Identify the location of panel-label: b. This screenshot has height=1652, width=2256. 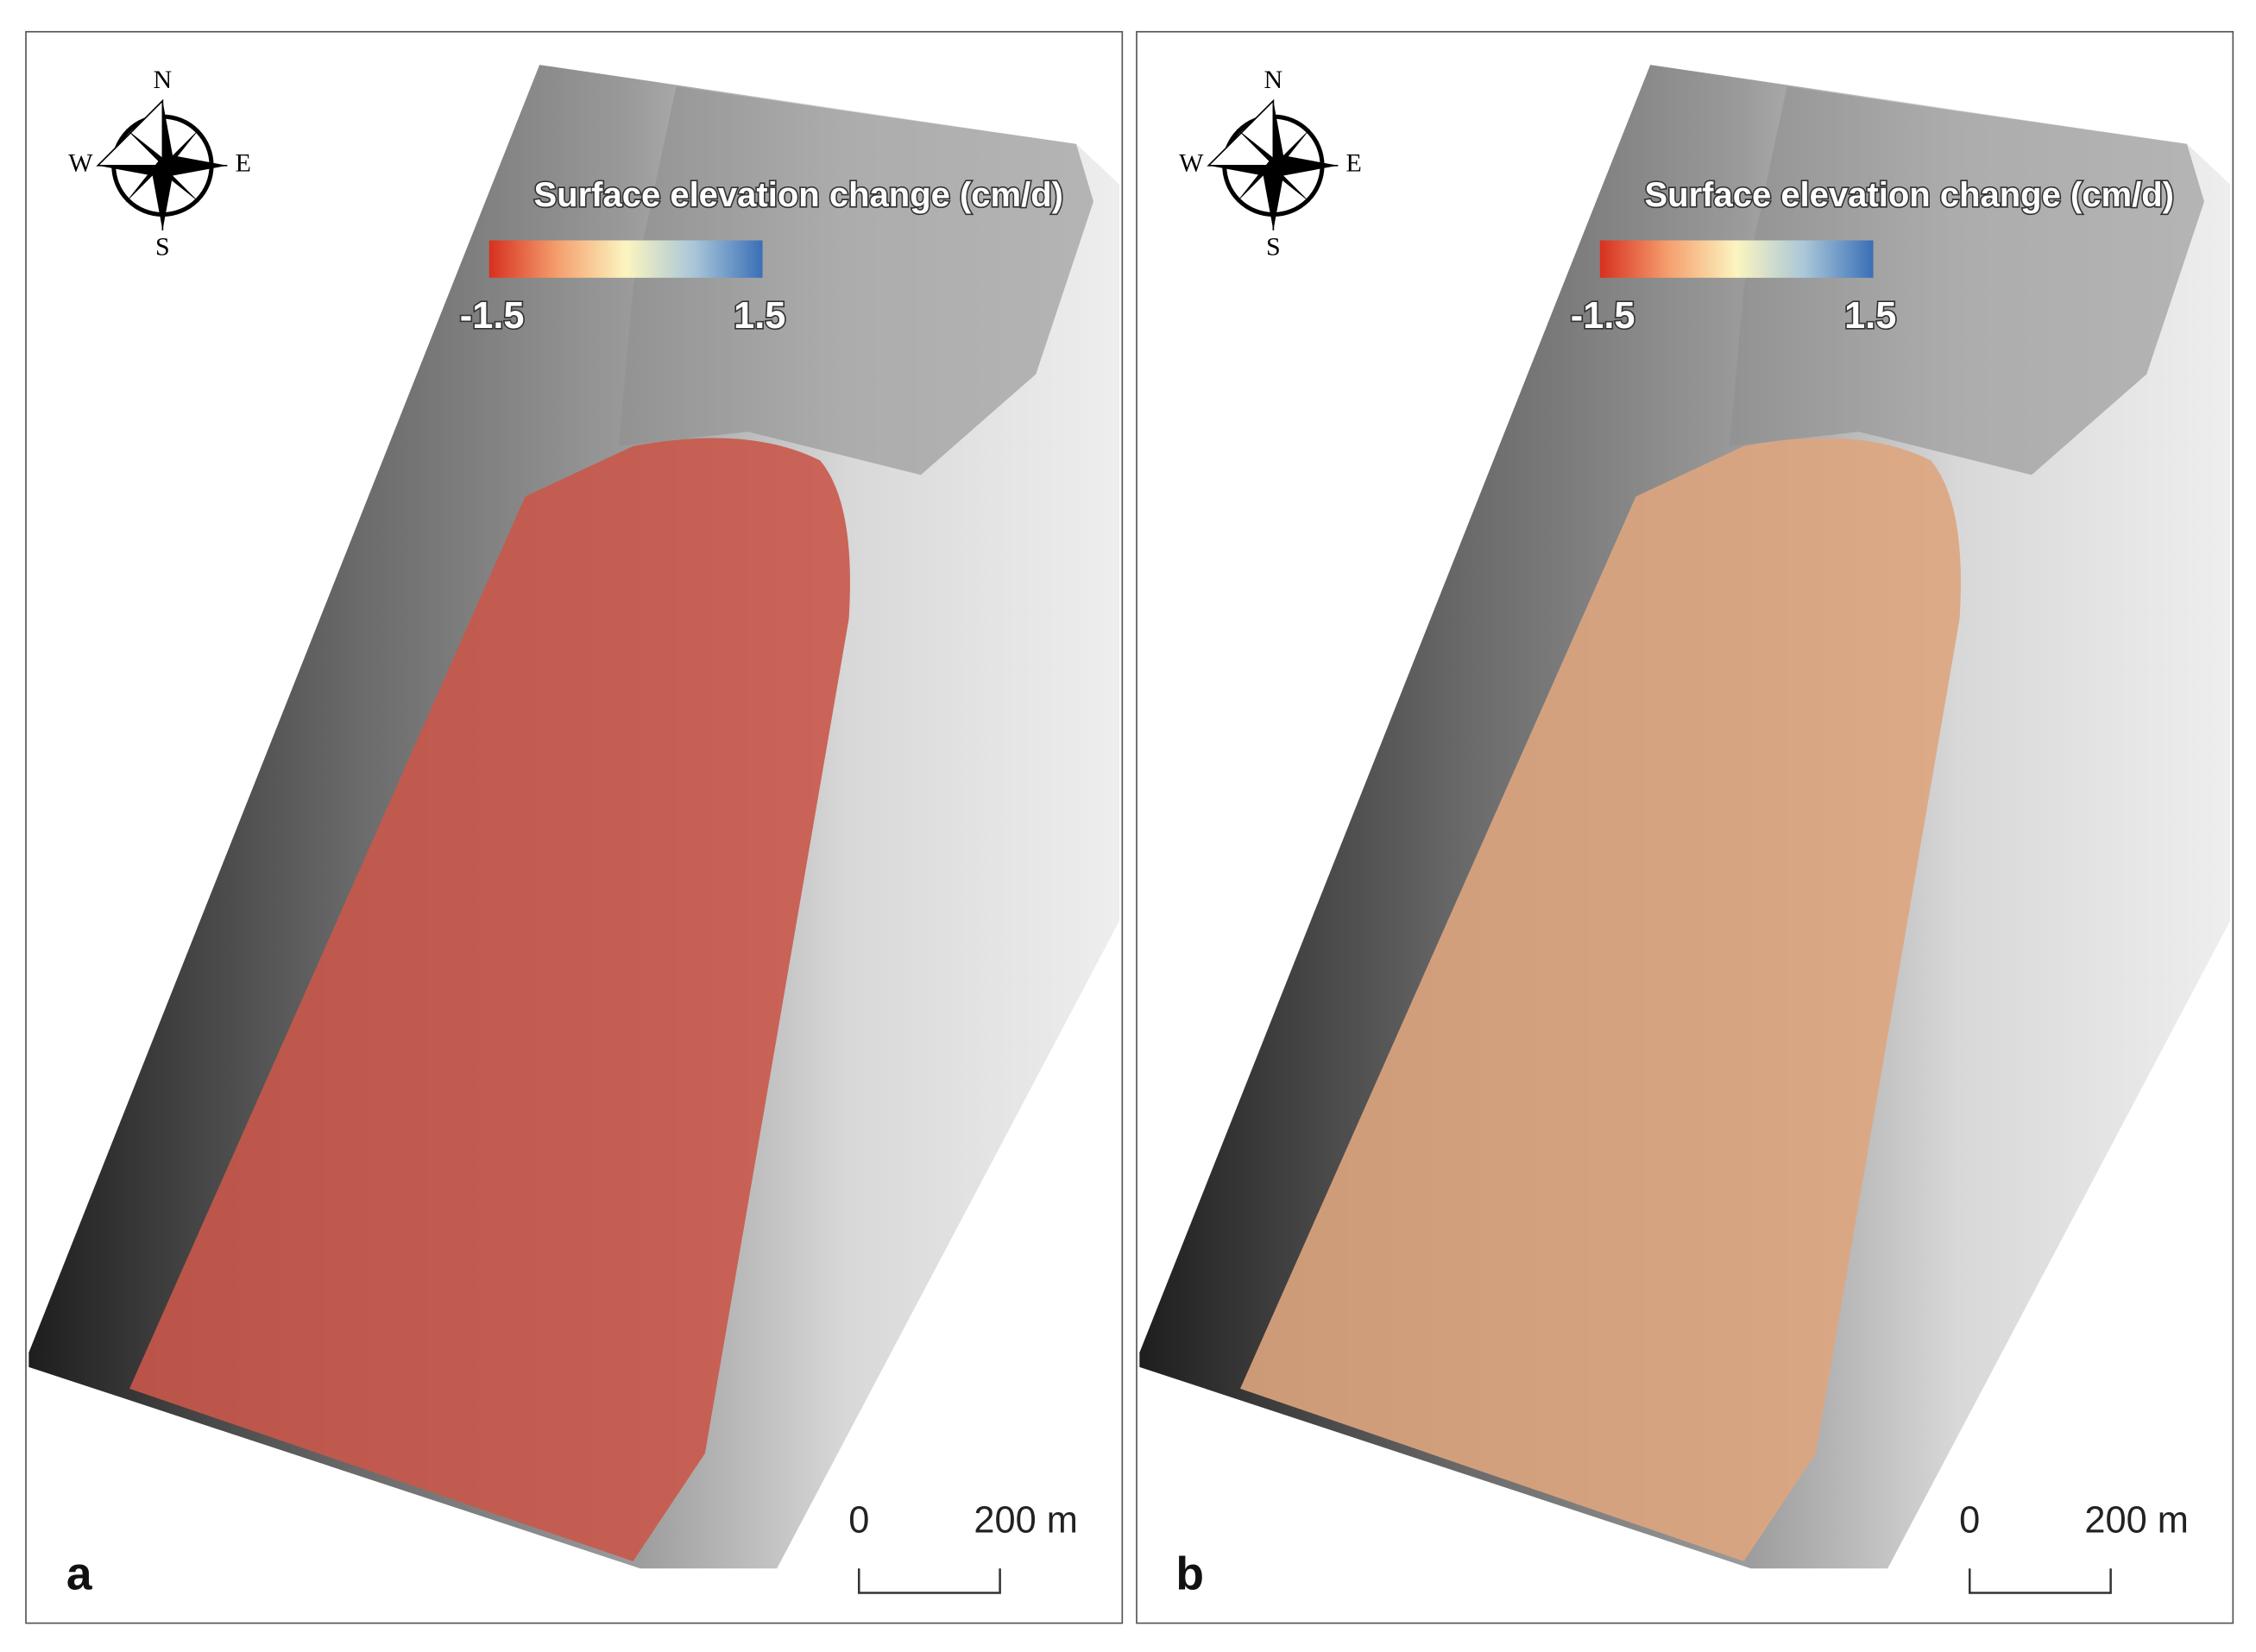
(1189, 1573).